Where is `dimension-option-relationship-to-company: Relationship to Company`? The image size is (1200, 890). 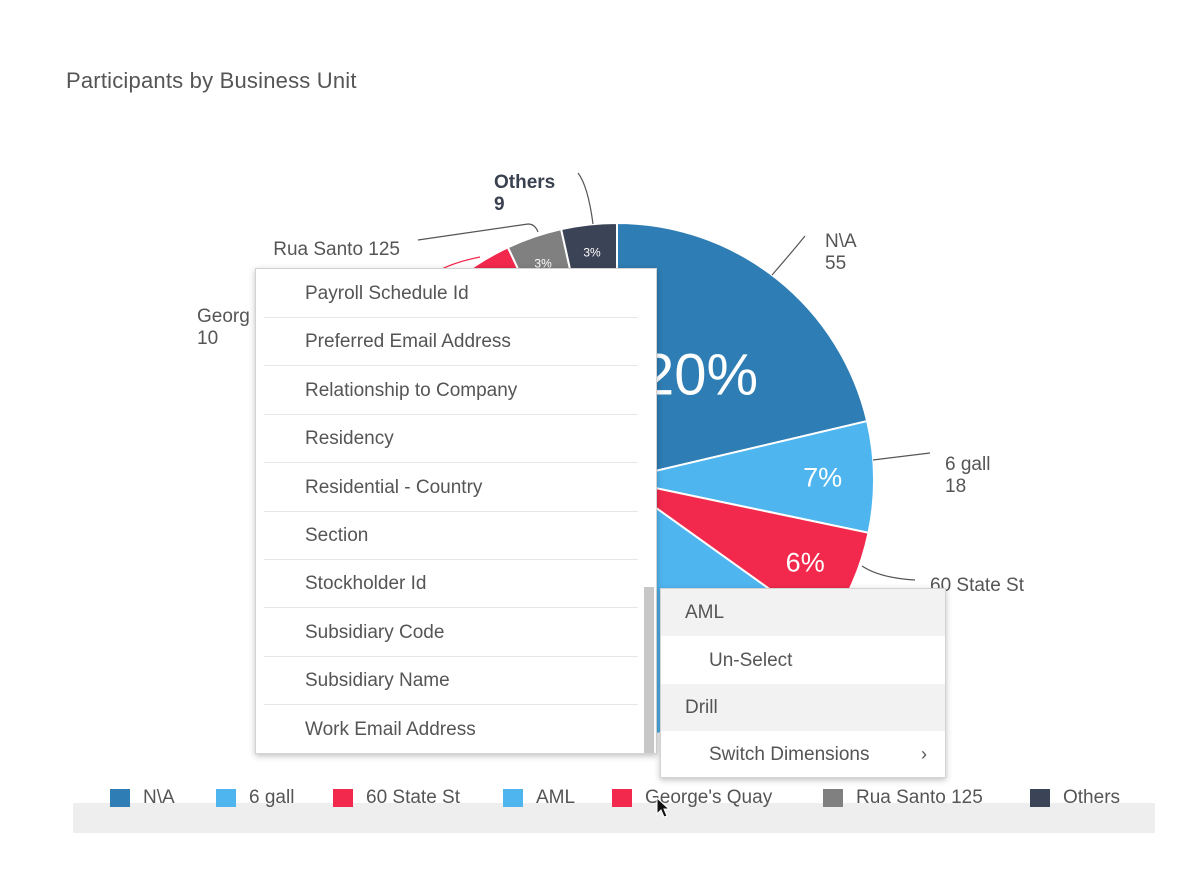
dimension-option-relationship-to-company: Relationship to Company is located at coordinates (451, 391).